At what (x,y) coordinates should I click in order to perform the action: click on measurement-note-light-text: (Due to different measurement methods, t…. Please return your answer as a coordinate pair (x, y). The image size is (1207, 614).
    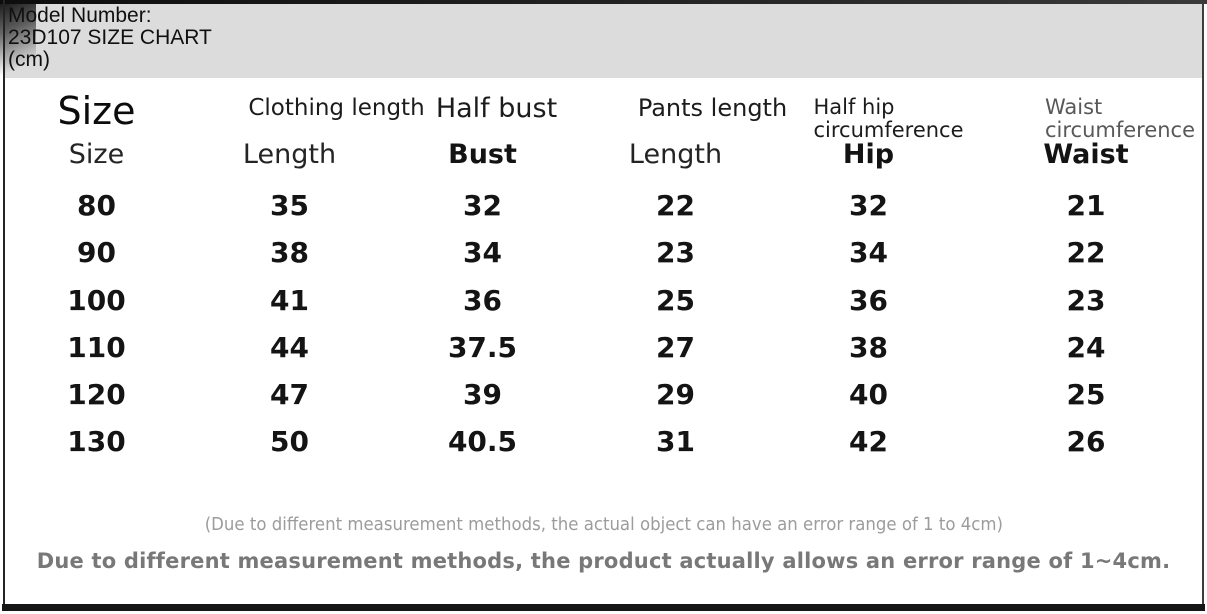
    Looking at the image, I should click on (603, 524).